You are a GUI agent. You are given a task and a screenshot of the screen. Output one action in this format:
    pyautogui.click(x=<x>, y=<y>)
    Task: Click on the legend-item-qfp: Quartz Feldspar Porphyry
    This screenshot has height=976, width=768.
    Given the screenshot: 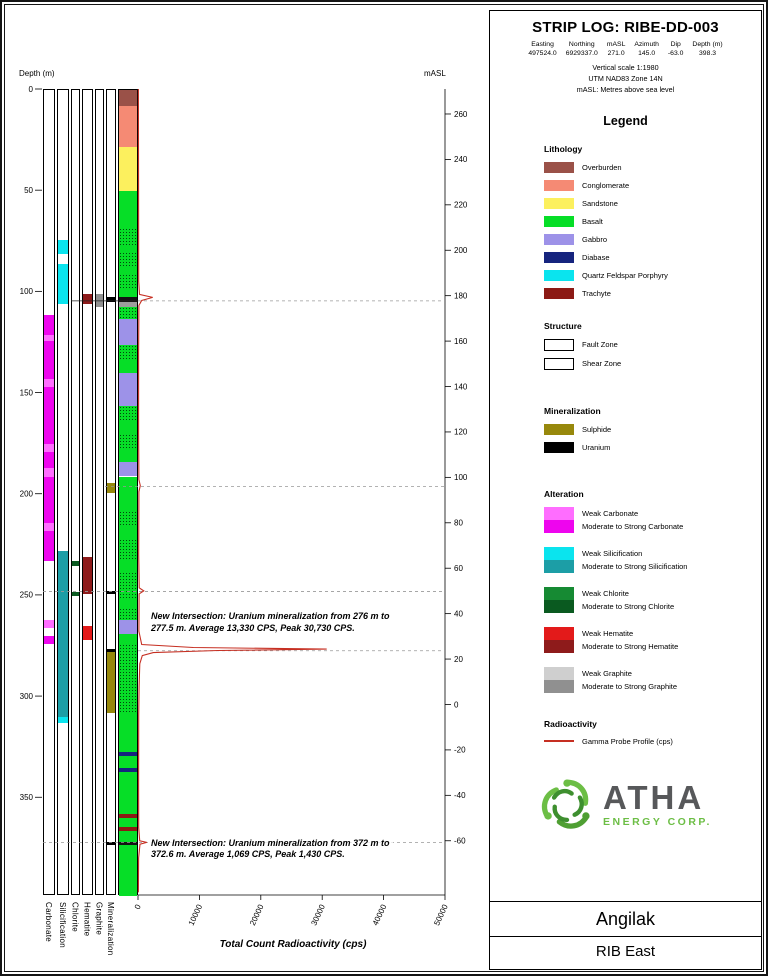 What is the action you would take?
    pyautogui.click(x=649, y=275)
    